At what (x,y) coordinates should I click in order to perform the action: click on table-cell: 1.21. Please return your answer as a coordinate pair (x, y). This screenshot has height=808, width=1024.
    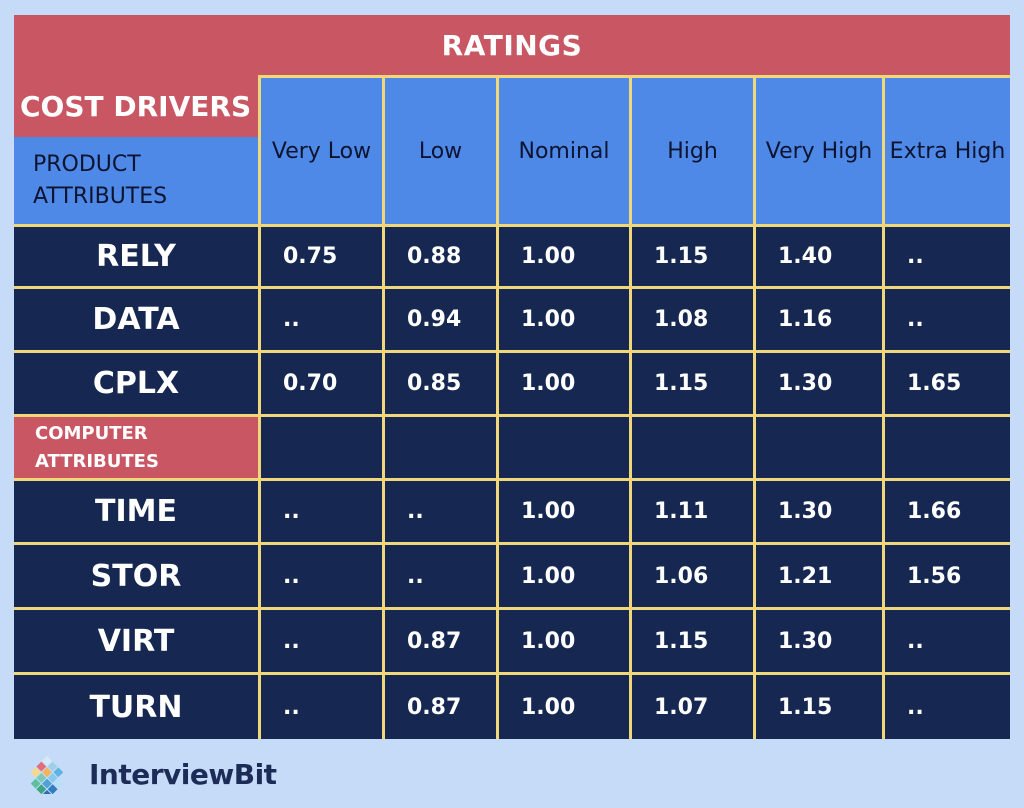
    Looking at the image, I should click on (819, 576).